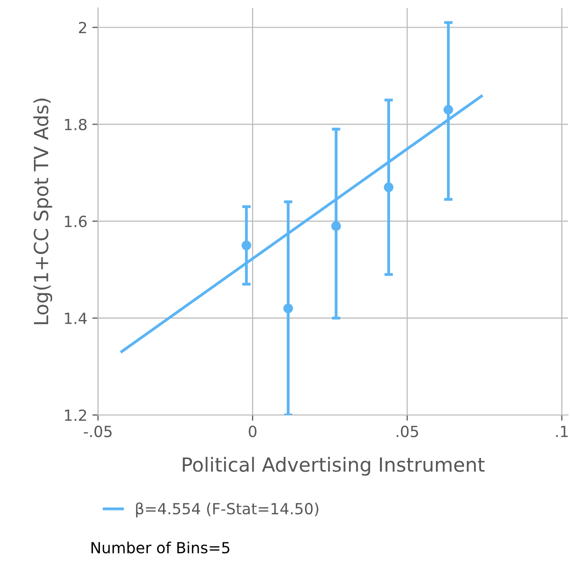  I want to click on x-axis-title: Political Advertising Instrument, so click(333, 466).